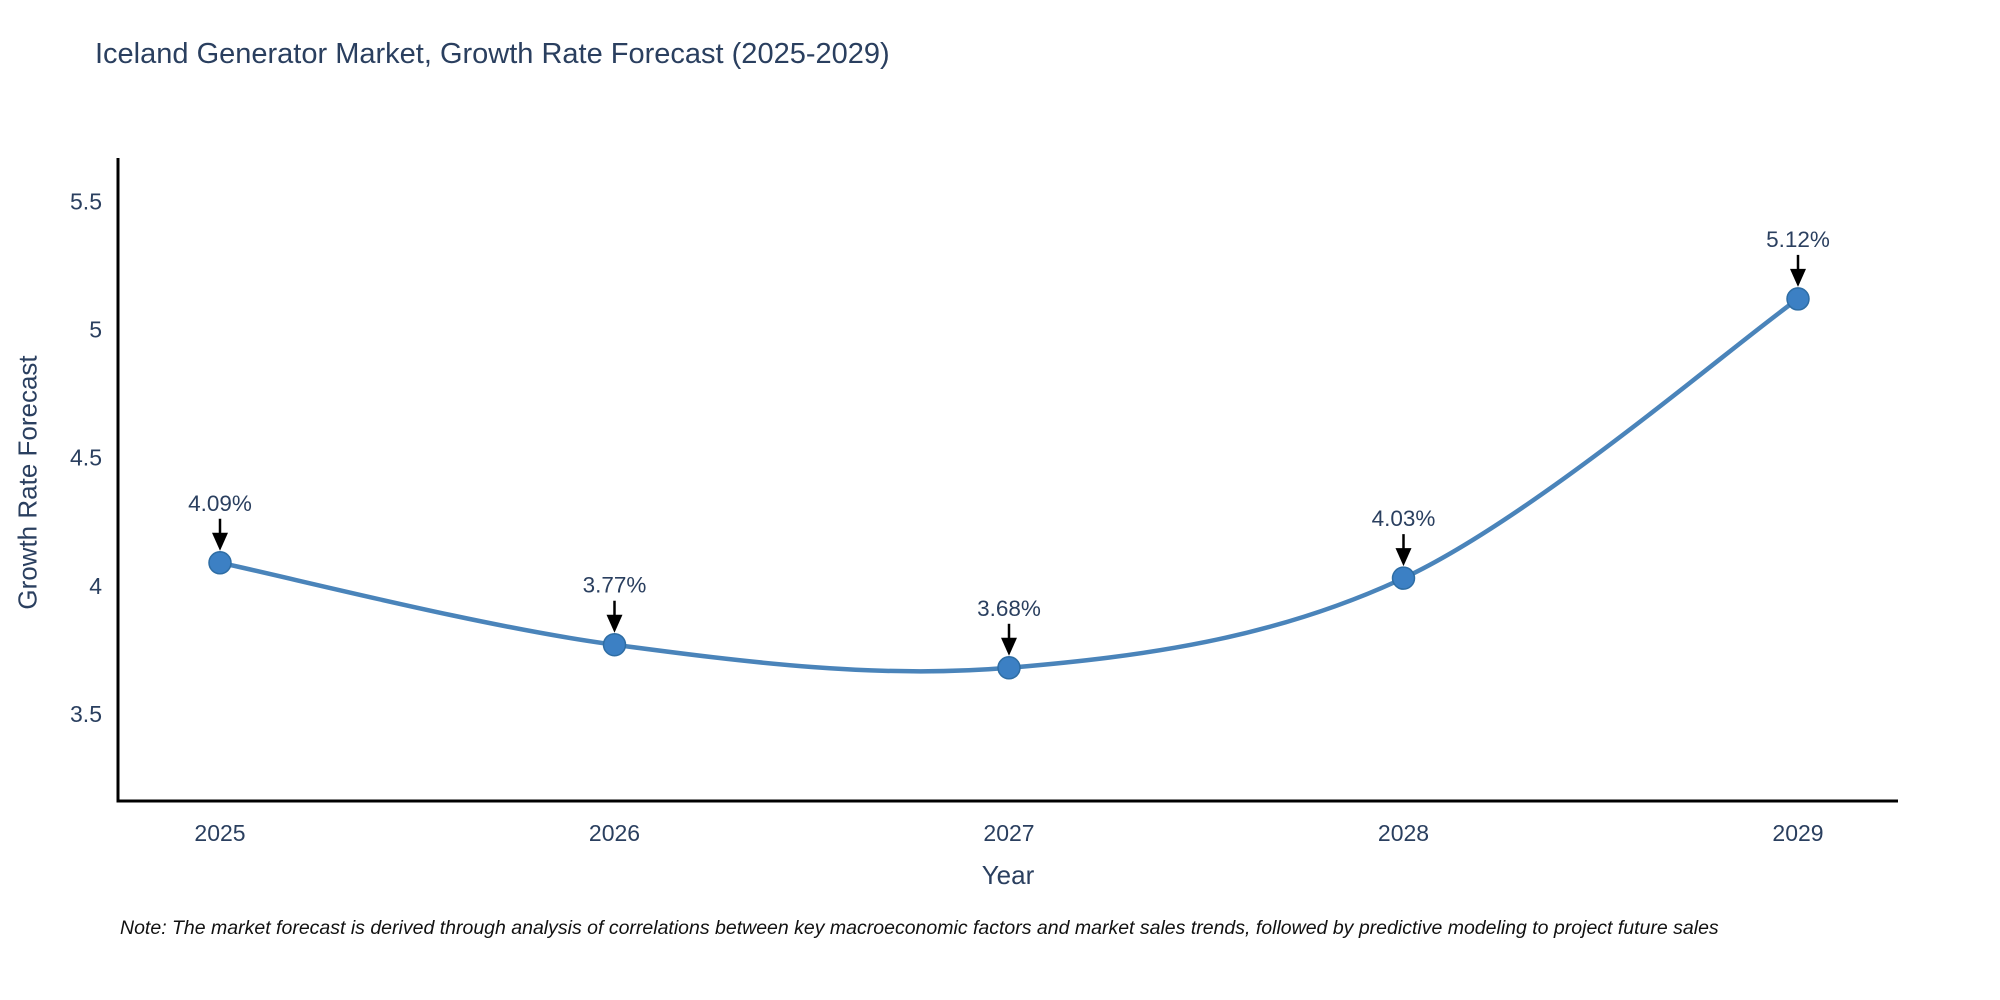 Image resolution: width=2000 pixels, height=1000 pixels. Describe the element at coordinates (1798, 299) in the screenshot. I see `data-point-2029` at that location.